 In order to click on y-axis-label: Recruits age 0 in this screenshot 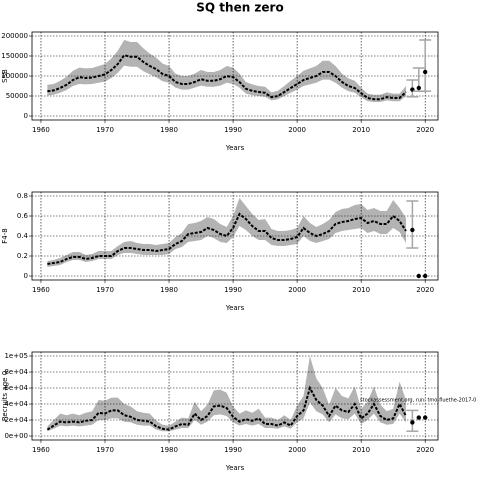, I will do `click(5, 396)`.